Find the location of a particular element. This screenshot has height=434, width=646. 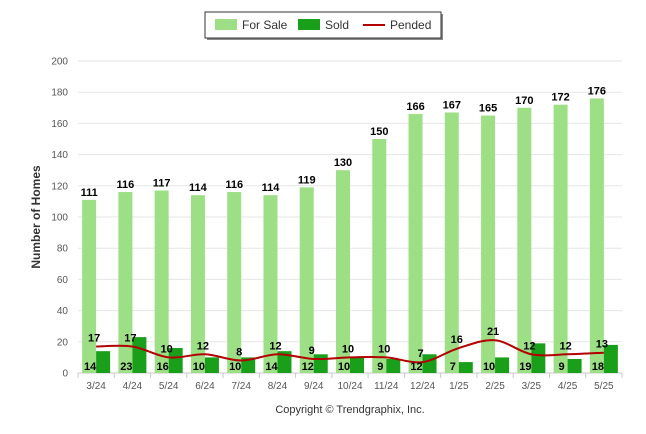

legend: For Sale Sold Pended is located at coordinates (323, 25).